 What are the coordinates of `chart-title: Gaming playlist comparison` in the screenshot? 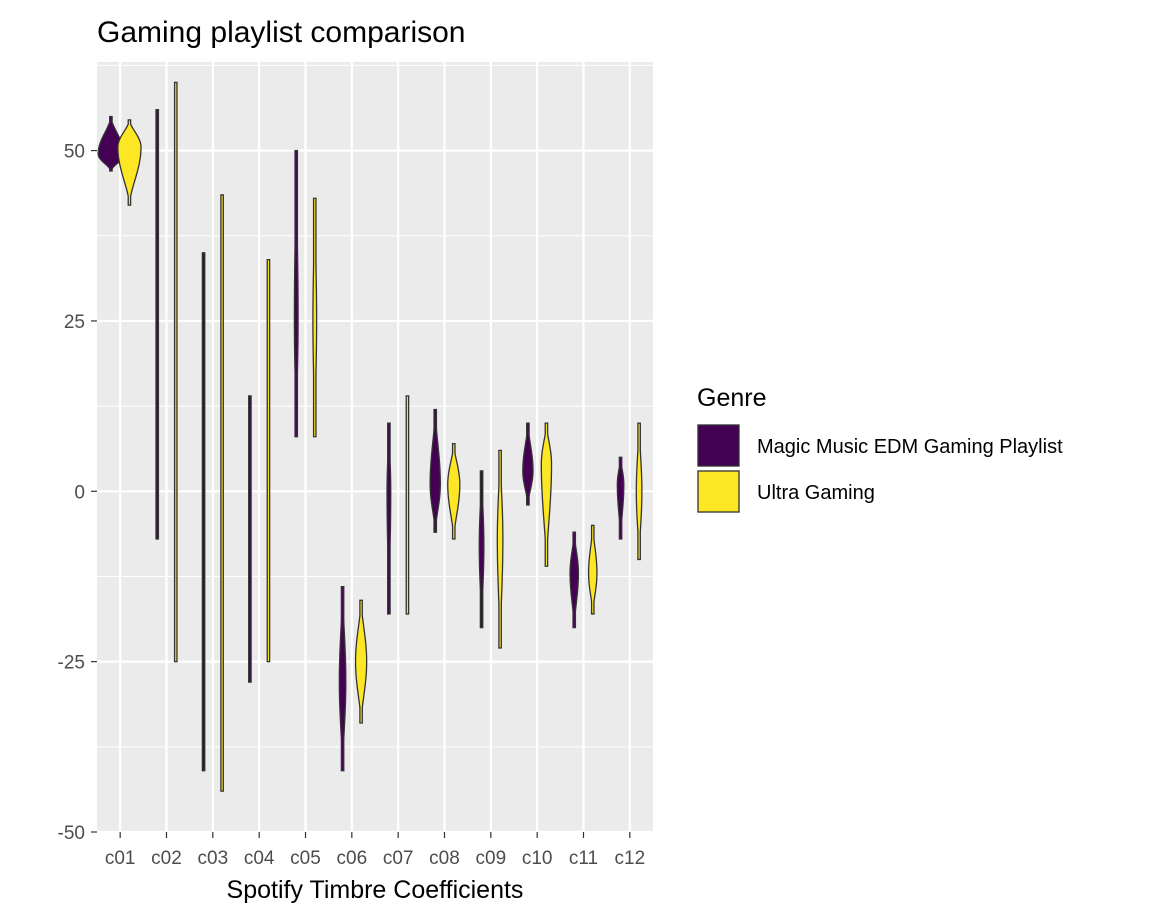 It's located at (281, 32).